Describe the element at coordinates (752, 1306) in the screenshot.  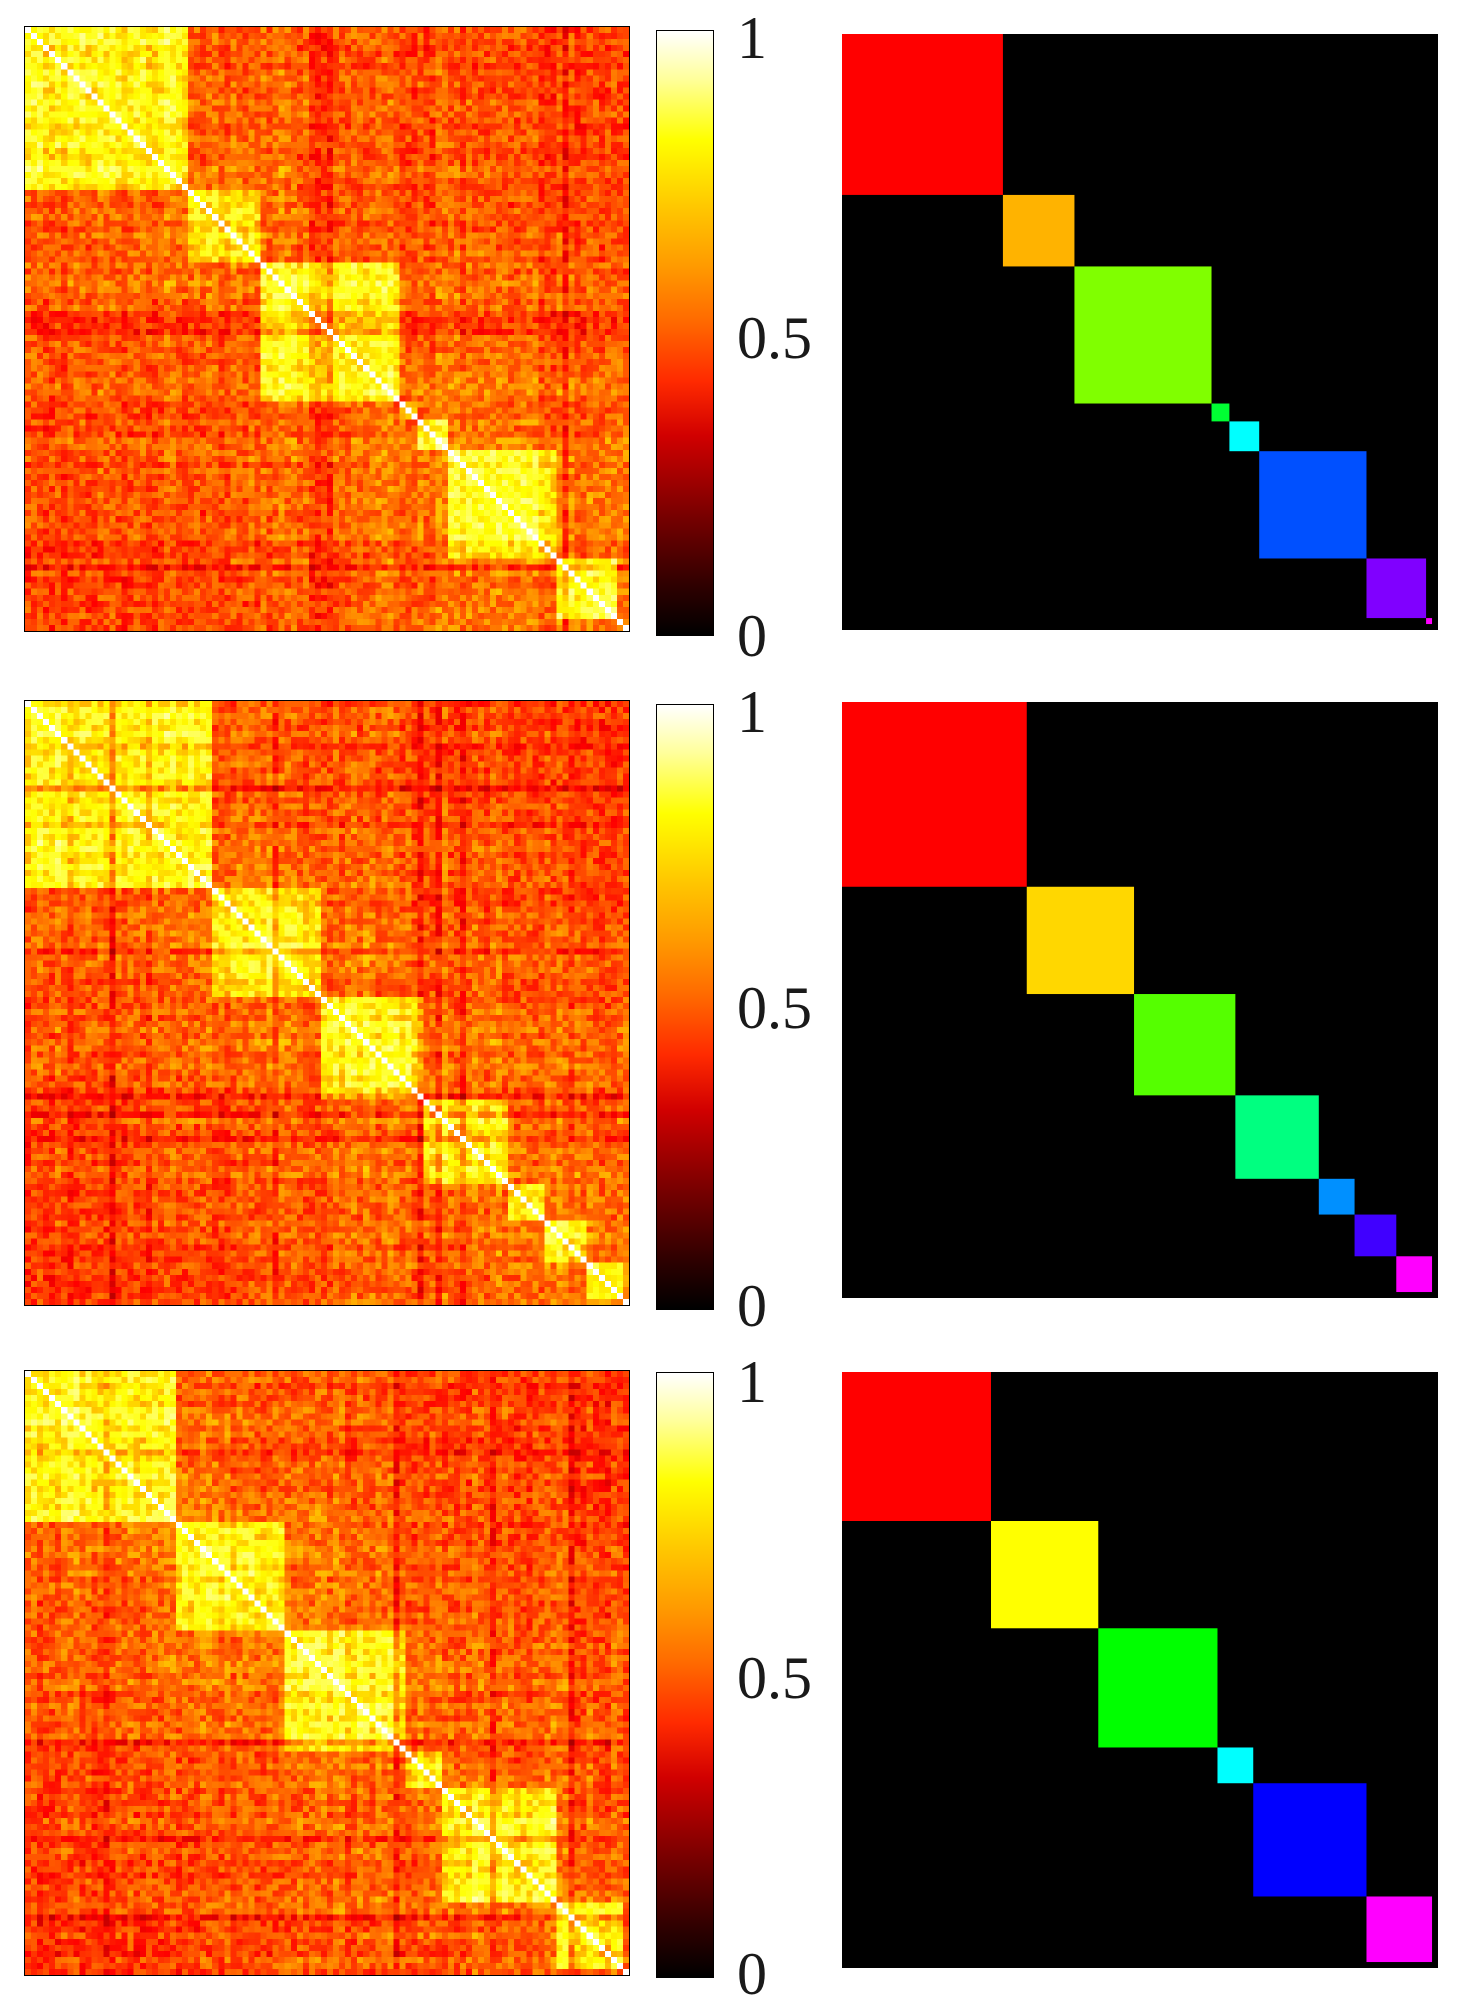
I see `colorbar-2-tick-min: 0` at that location.